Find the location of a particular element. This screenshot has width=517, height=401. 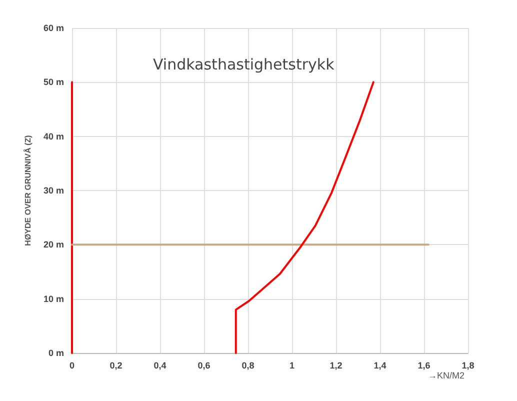

y-tick-label: 10 m is located at coordinates (53, 299).